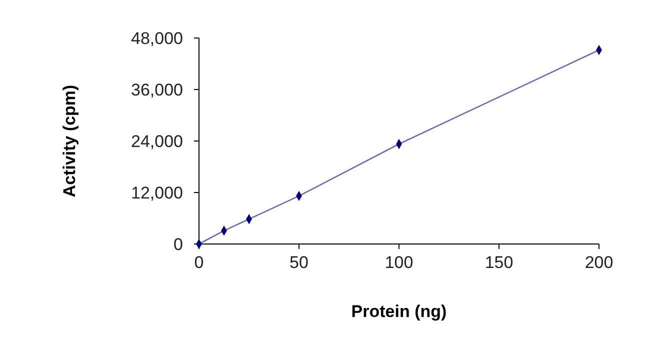 The height and width of the screenshot is (342, 650). Describe the element at coordinates (157, 141) in the screenshot. I see `y-tick-label: 24,000` at that location.